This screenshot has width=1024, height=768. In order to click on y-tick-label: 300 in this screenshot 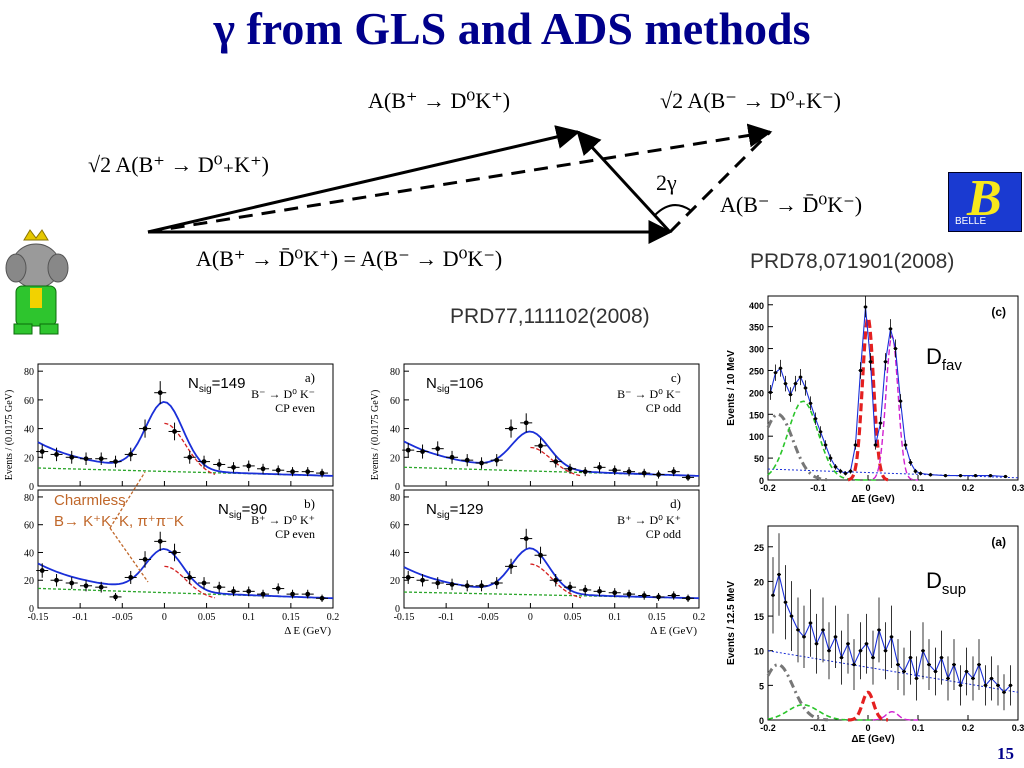, I will do `click(756, 350)`.